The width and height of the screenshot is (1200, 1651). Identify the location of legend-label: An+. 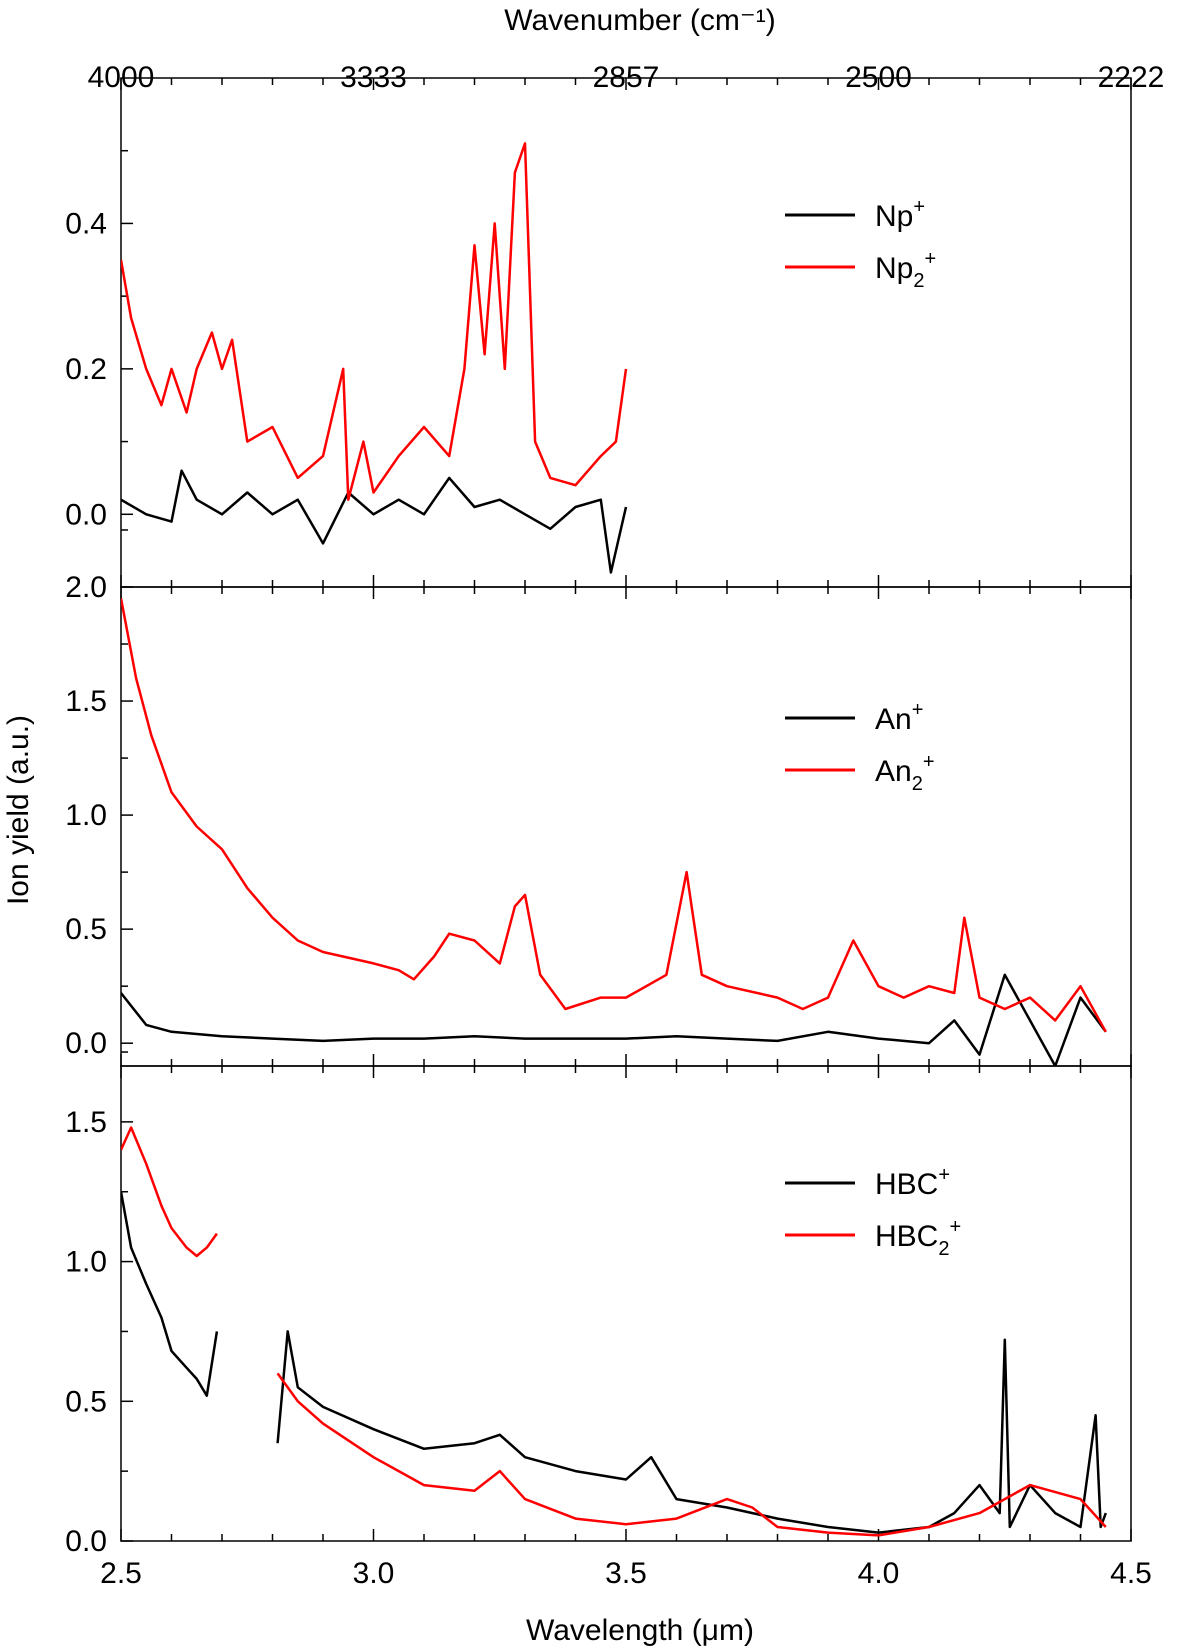
(899, 717).